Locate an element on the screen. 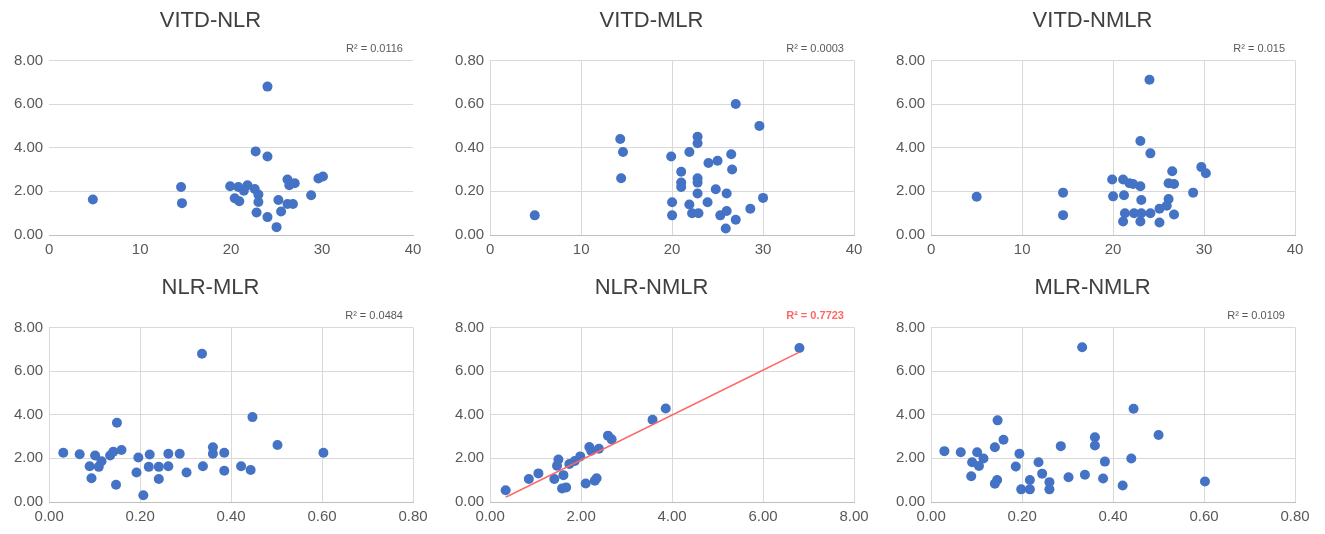 Image resolution: width=1325 pixels, height=534 pixels. chart-title: MLR-NMLR is located at coordinates (1092, 287).